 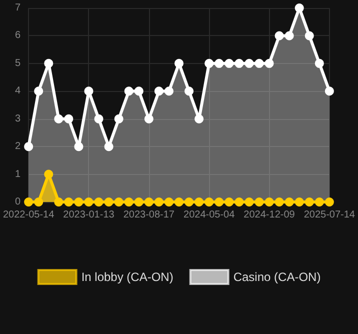 What do you see at coordinates (18, 202) in the screenshot?
I see `y-tick-label: 0` at bounding box center [18, 202].